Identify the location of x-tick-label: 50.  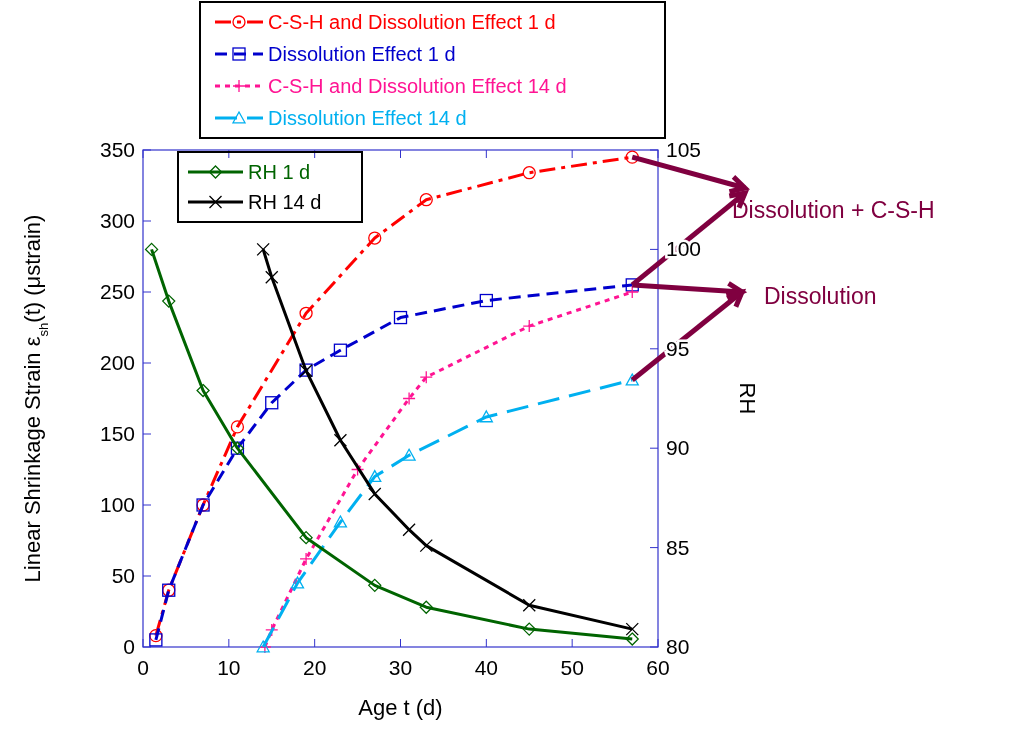
(572, 667).